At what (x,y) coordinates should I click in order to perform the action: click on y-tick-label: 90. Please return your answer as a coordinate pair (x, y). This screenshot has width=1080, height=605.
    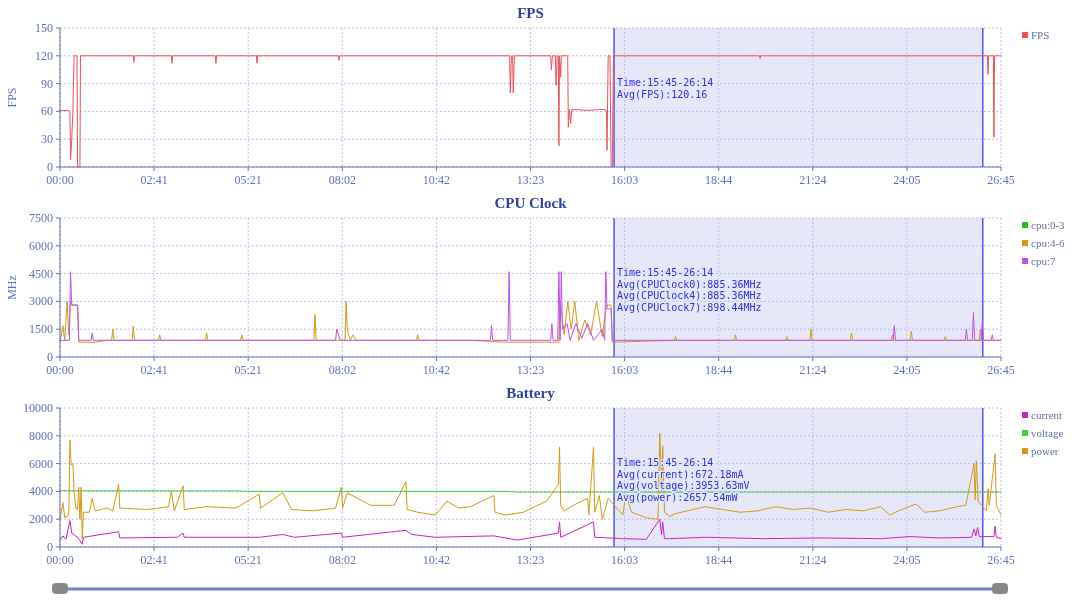
    Looking at the image, I should click on (47, 83).